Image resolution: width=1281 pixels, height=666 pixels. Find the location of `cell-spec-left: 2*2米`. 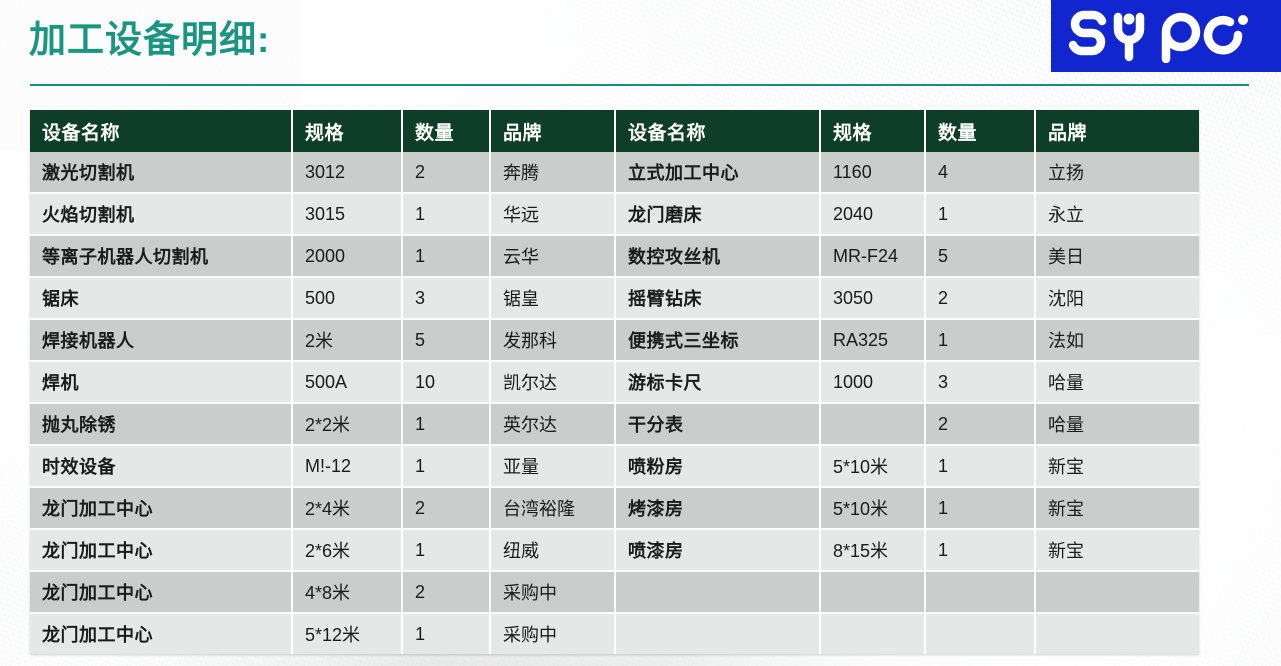

cell-spec-left: 2*2米 is located at coordinates (347, 424).